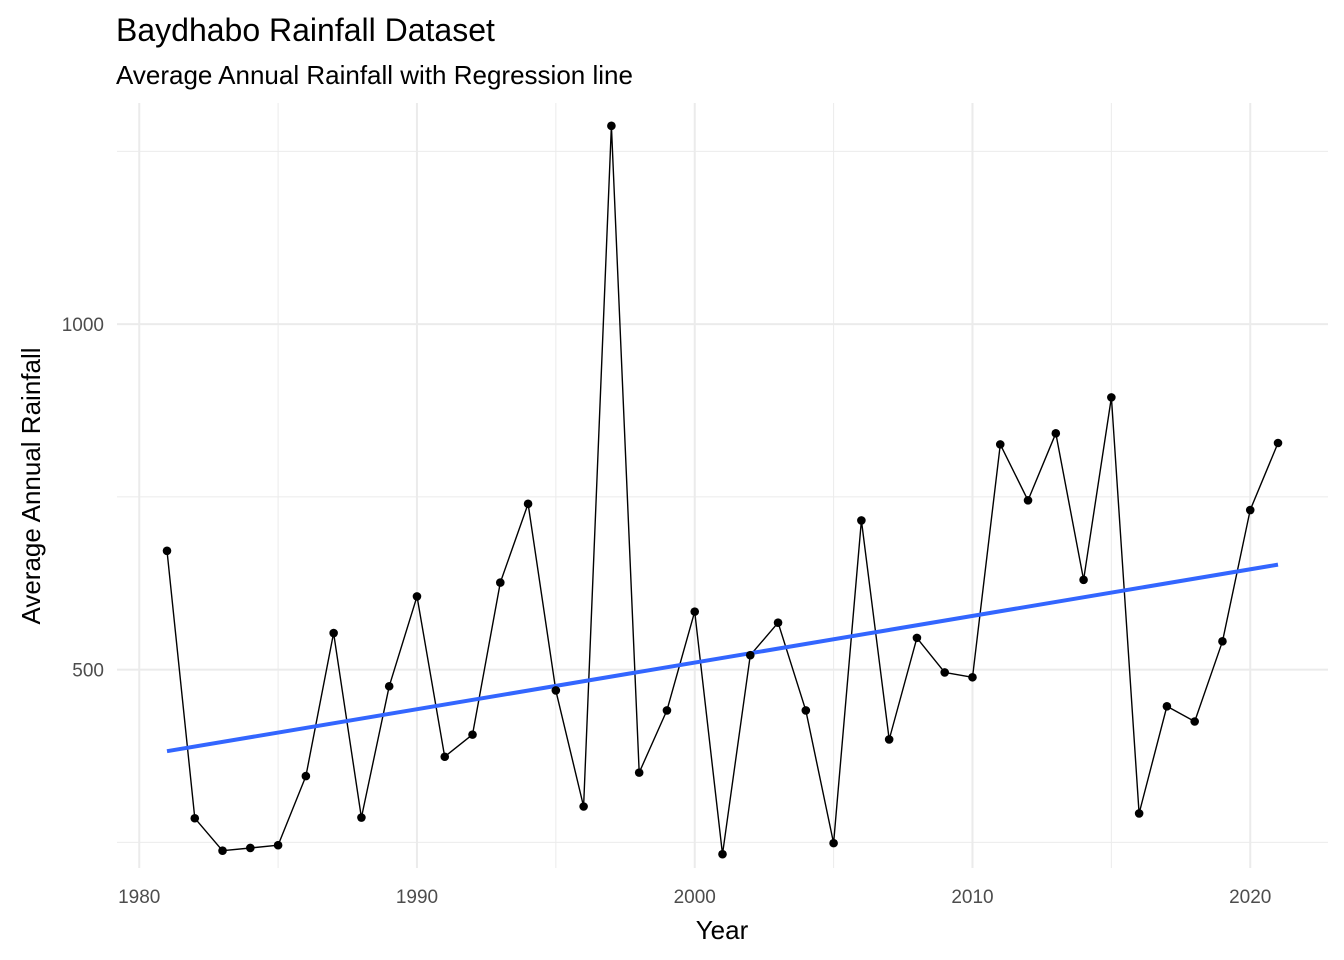  Describe the element at coordinates (31, 485) in the screenshot. I see `y-axis-title: Average Annual Rainfall` at that location.